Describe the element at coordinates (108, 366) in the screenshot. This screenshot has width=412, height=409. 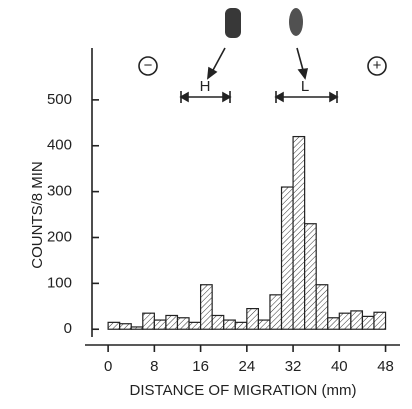
I see `x-tick-label: 0` at that location.